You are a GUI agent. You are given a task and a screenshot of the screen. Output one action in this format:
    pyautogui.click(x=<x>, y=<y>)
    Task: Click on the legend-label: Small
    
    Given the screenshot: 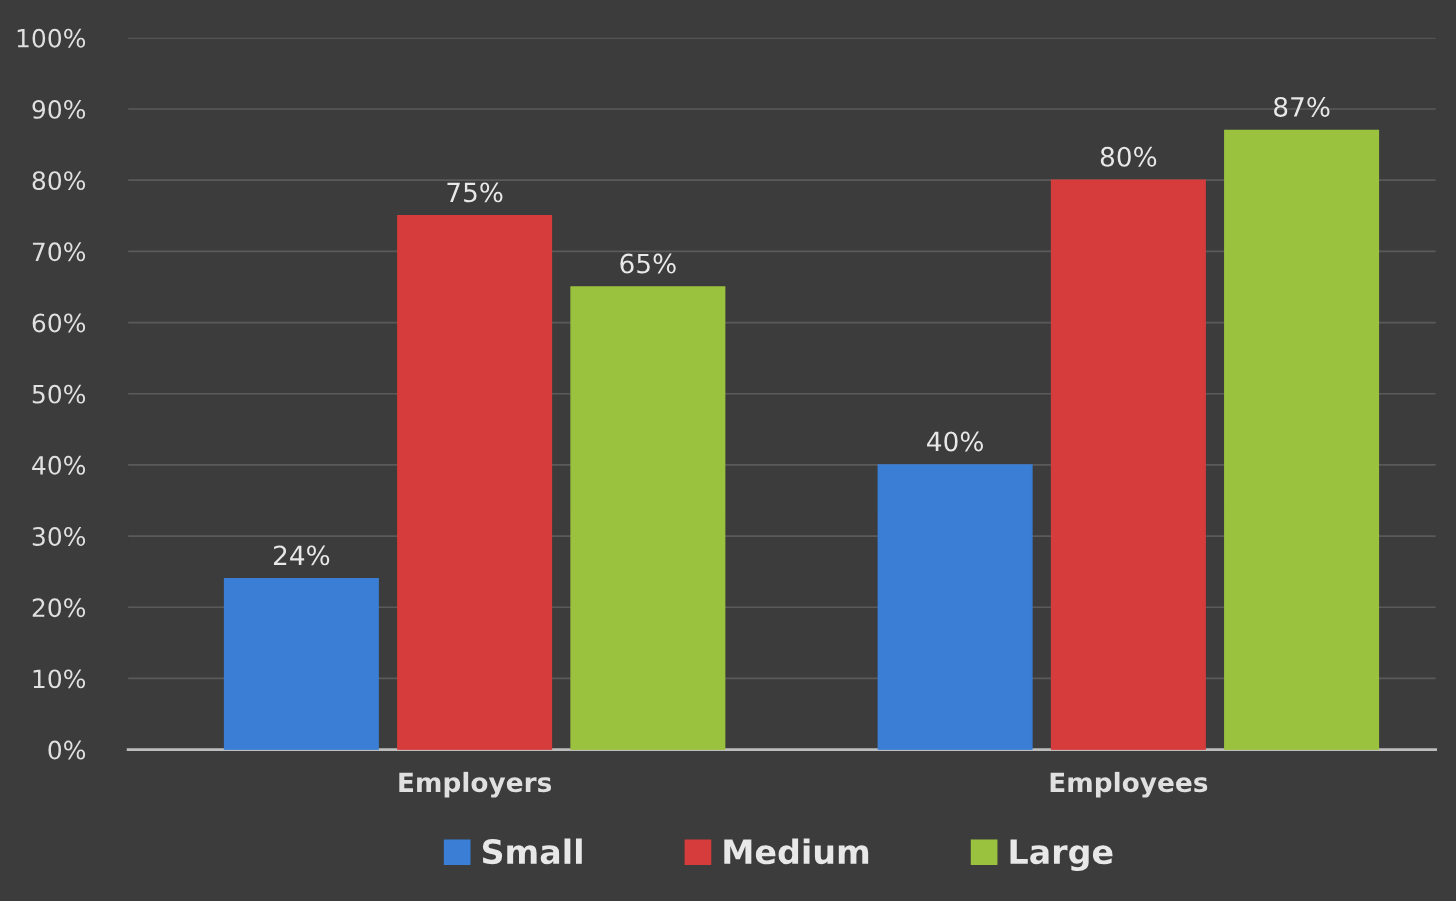 What is the action you would take?
    pyautogui.click(x=532, y=851)
    